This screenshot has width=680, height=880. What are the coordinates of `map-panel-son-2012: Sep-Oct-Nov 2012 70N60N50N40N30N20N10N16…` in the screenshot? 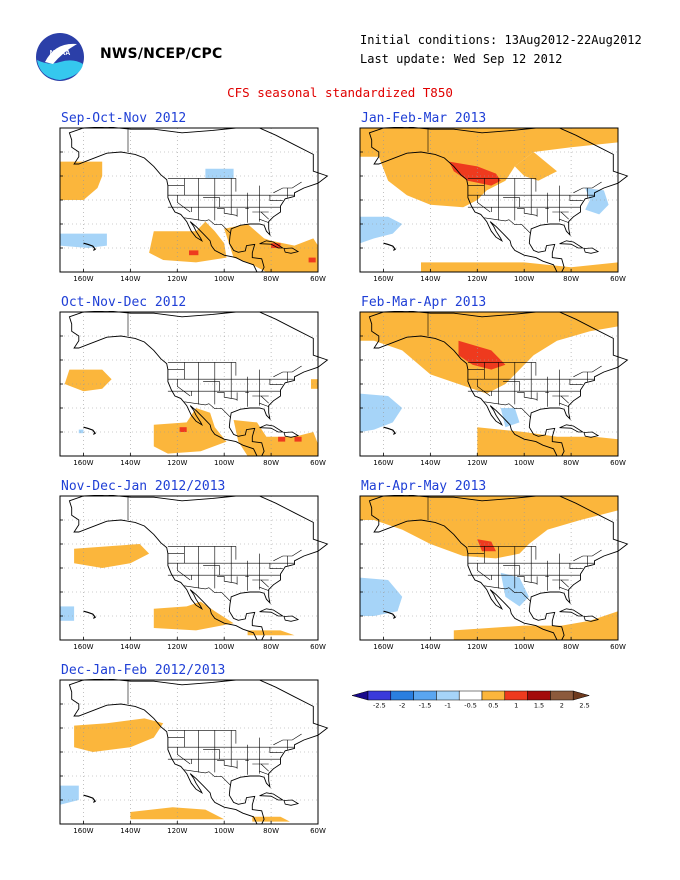 It's located at (208, 197).